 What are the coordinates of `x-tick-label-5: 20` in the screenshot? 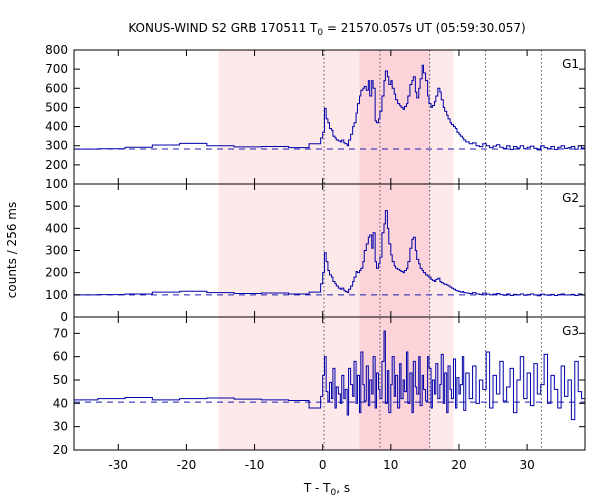 It's located at (458, 465).